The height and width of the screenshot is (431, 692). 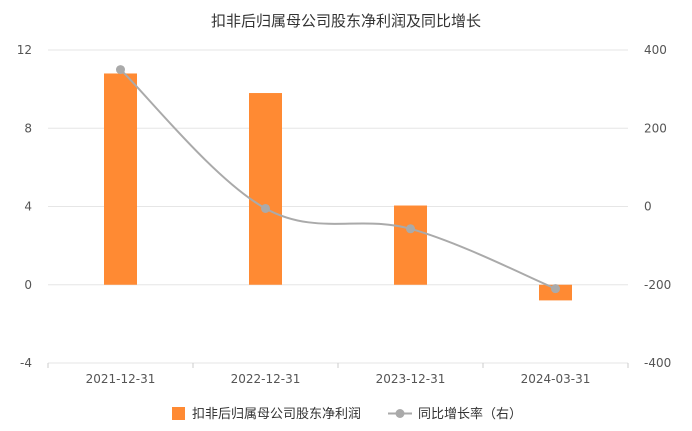 What do you see at coordinates (648, 207) in the screenshot?
I see `right-tick-label: 0` at bounding box center [648, 207].